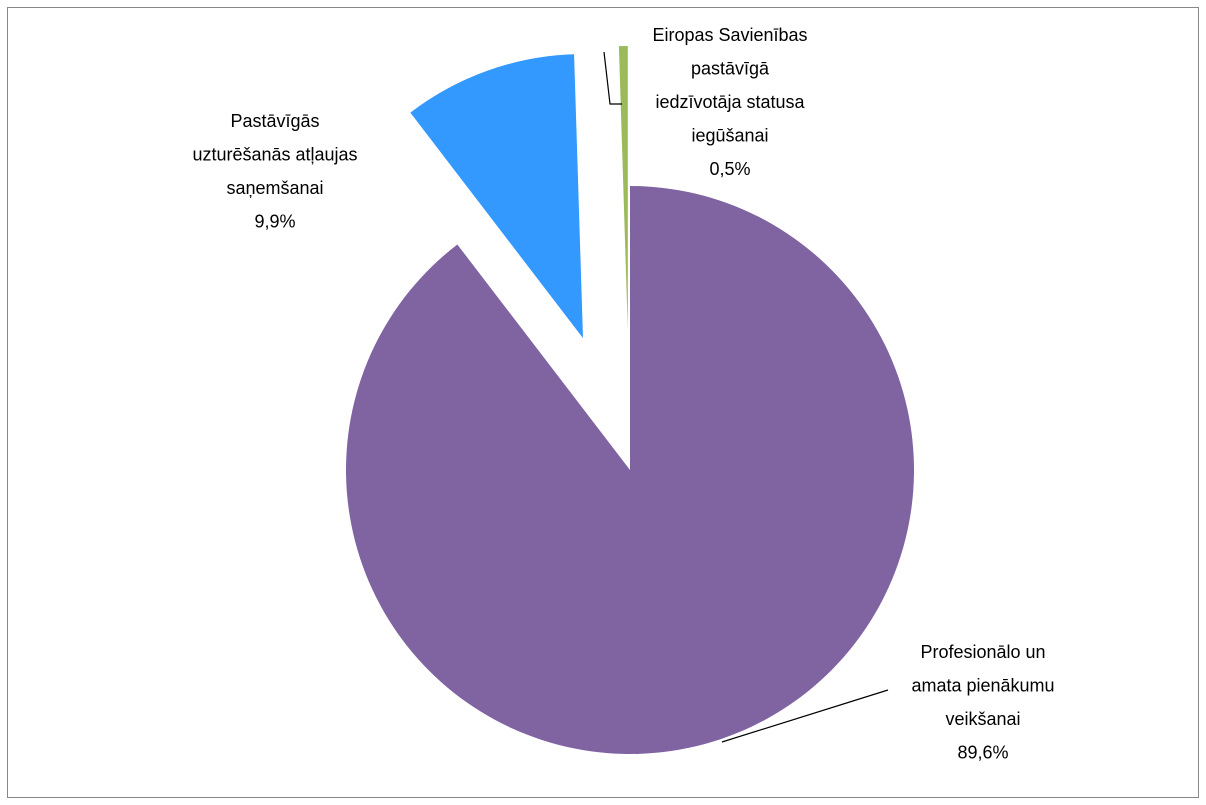 This screenshot has height=805, width=1206. I want to click on value-label: 89,6%, so click(982, 752).